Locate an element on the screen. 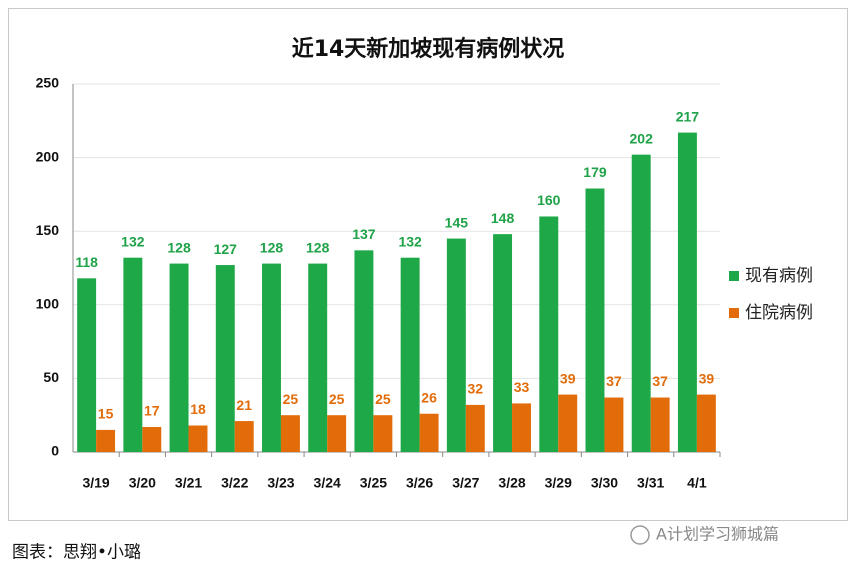 This screenshot has width=855, height=575. value-label: 26 is located at coordinates (429, 397).